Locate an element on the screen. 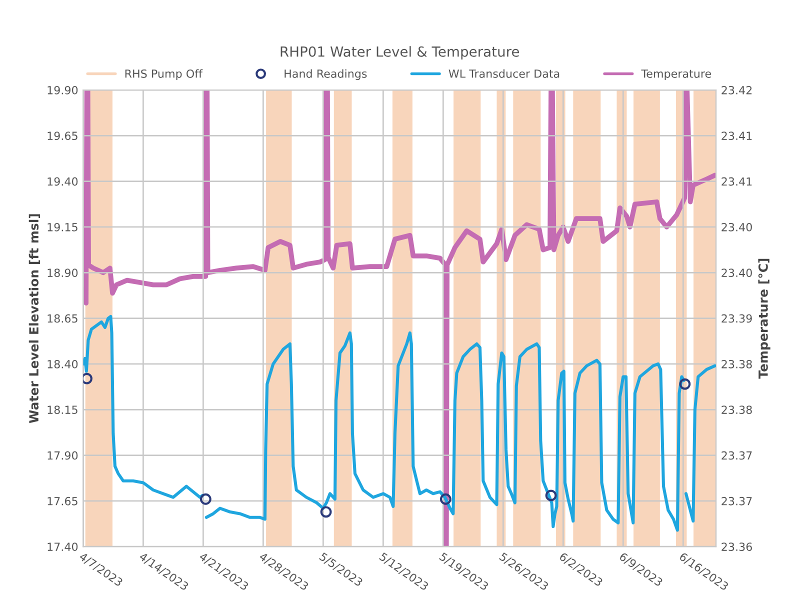 This screenshot has height=604, width=800. y-tick-label: 17.90 is located at coordinates (63, 455).